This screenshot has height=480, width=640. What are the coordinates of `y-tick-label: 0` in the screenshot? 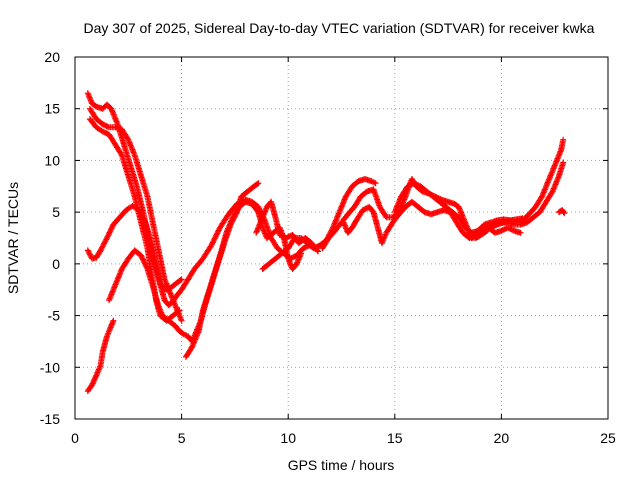 It's located at (56, 264).